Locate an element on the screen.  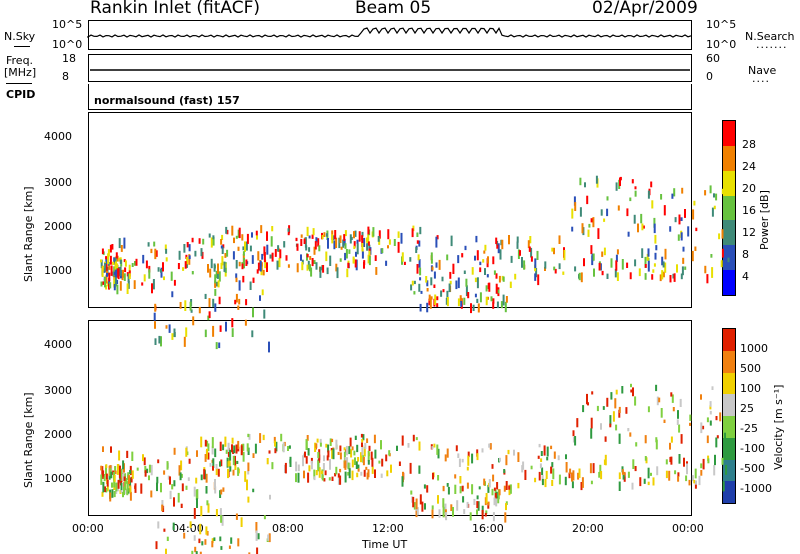
nave-tick-bottom: 0 is located at coordinates (709, 76).